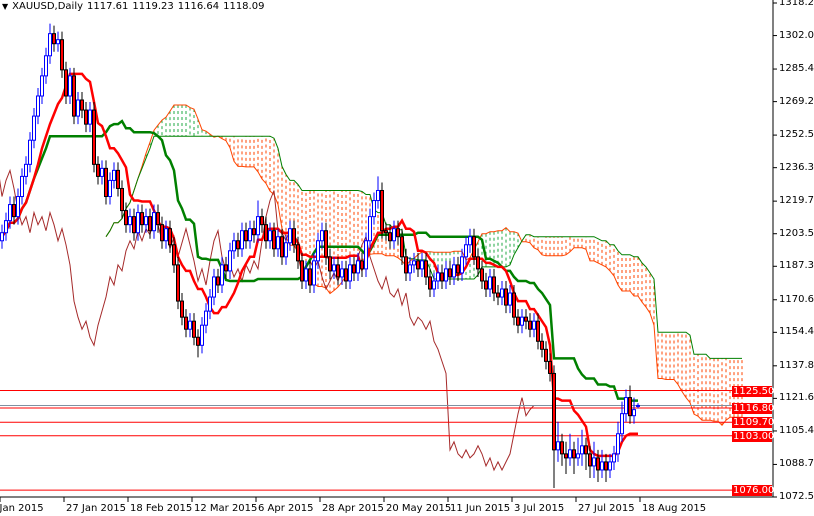  I want to click on x-tick-label: 27 Jul 2015, so click(606, 508).